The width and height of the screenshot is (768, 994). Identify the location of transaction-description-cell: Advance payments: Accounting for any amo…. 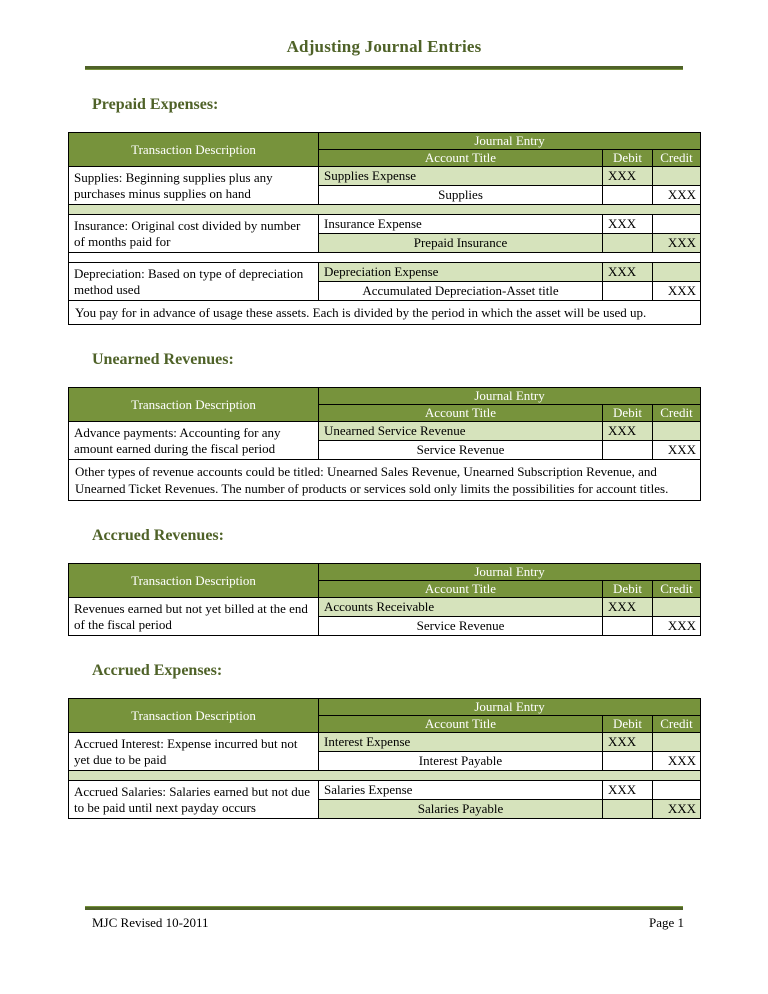
(193, 440).